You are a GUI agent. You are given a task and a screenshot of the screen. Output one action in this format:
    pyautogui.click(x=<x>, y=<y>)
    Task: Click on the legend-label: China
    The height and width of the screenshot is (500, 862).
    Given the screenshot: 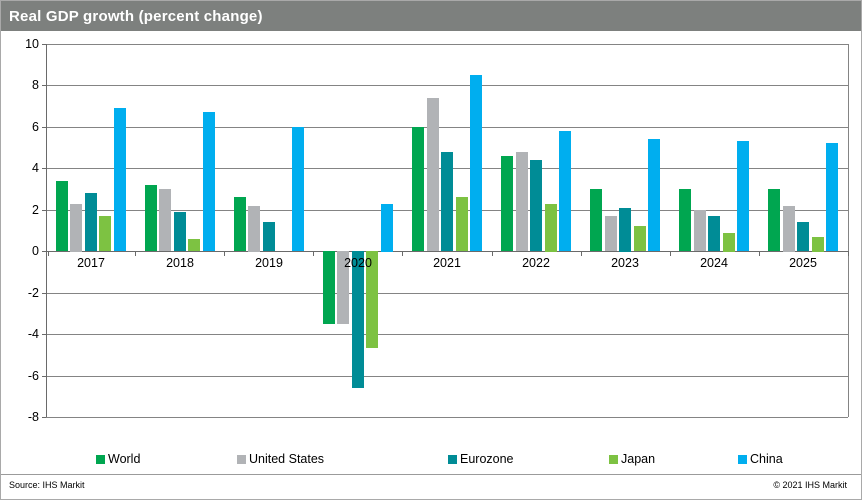 What is the action you would take?
    pyautogui.click(x=766, y=459)
    